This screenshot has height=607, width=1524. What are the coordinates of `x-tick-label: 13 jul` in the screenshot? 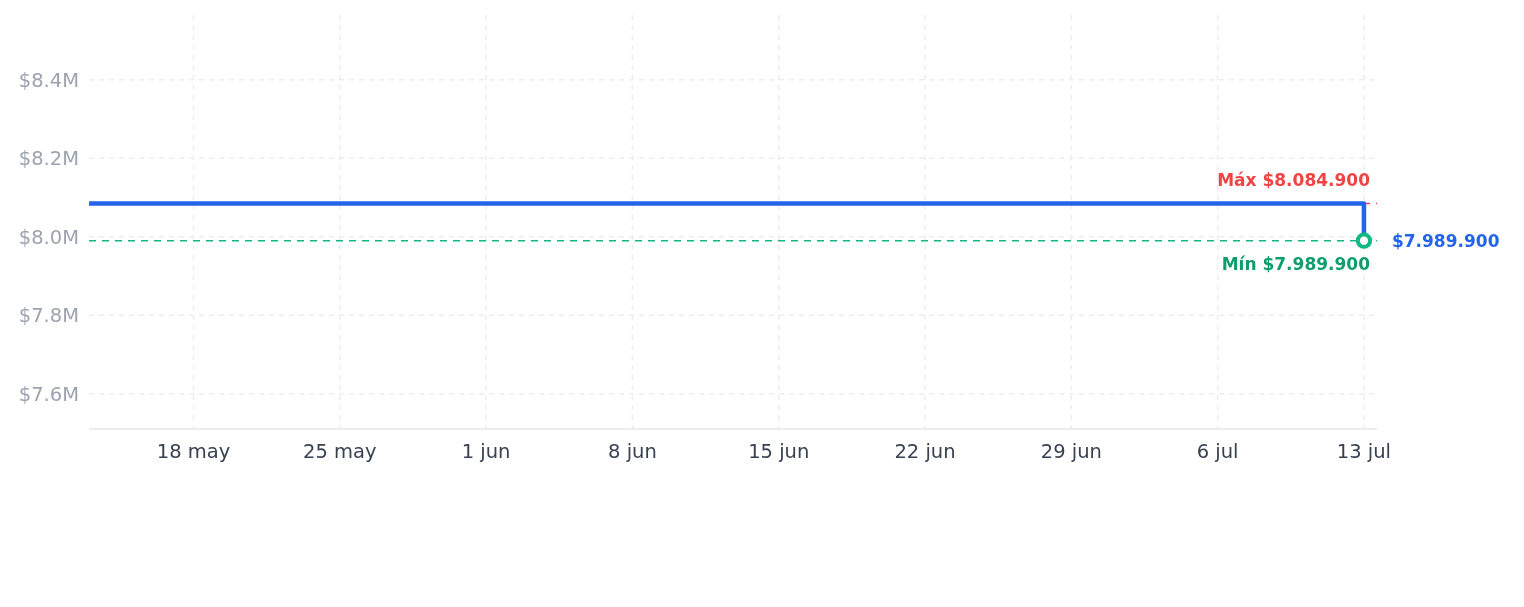 It's located at (1364, 451).